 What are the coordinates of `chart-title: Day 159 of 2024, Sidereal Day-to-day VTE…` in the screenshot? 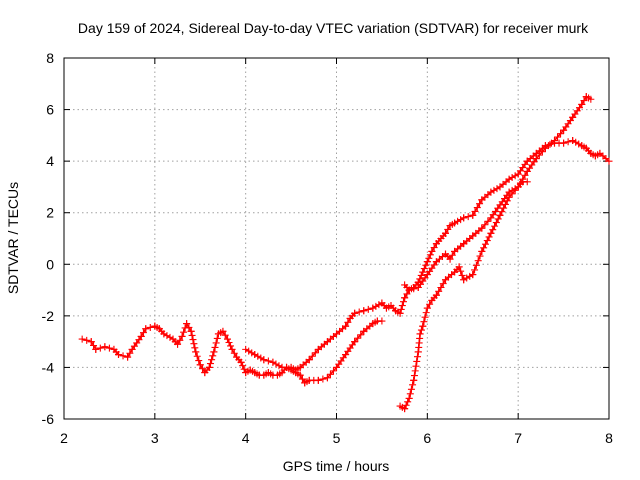 It's located at (333, 28).